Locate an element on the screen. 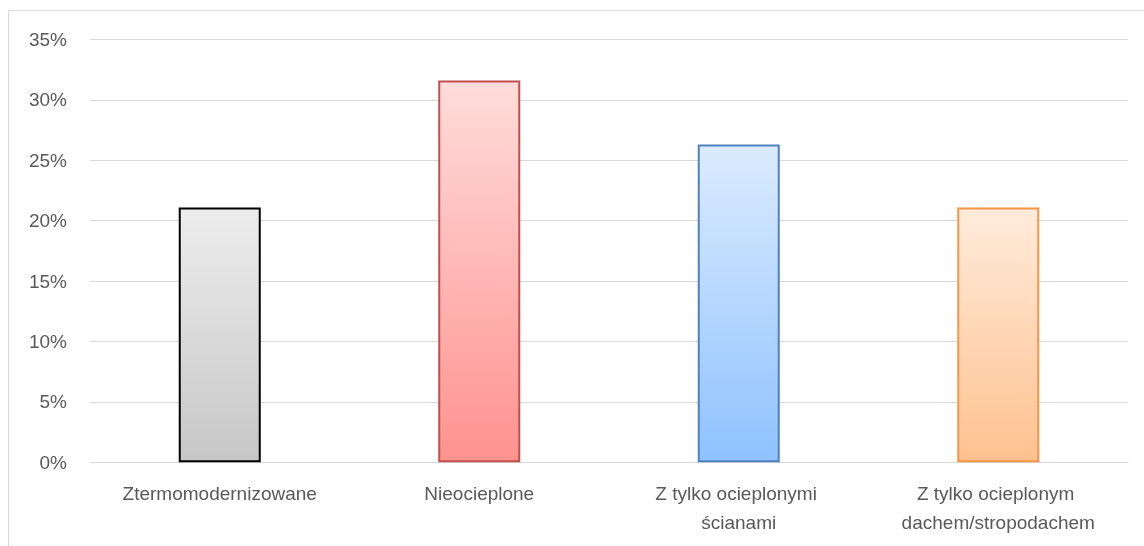  y-tick-label: 25% is located at coordinates (48, 160).